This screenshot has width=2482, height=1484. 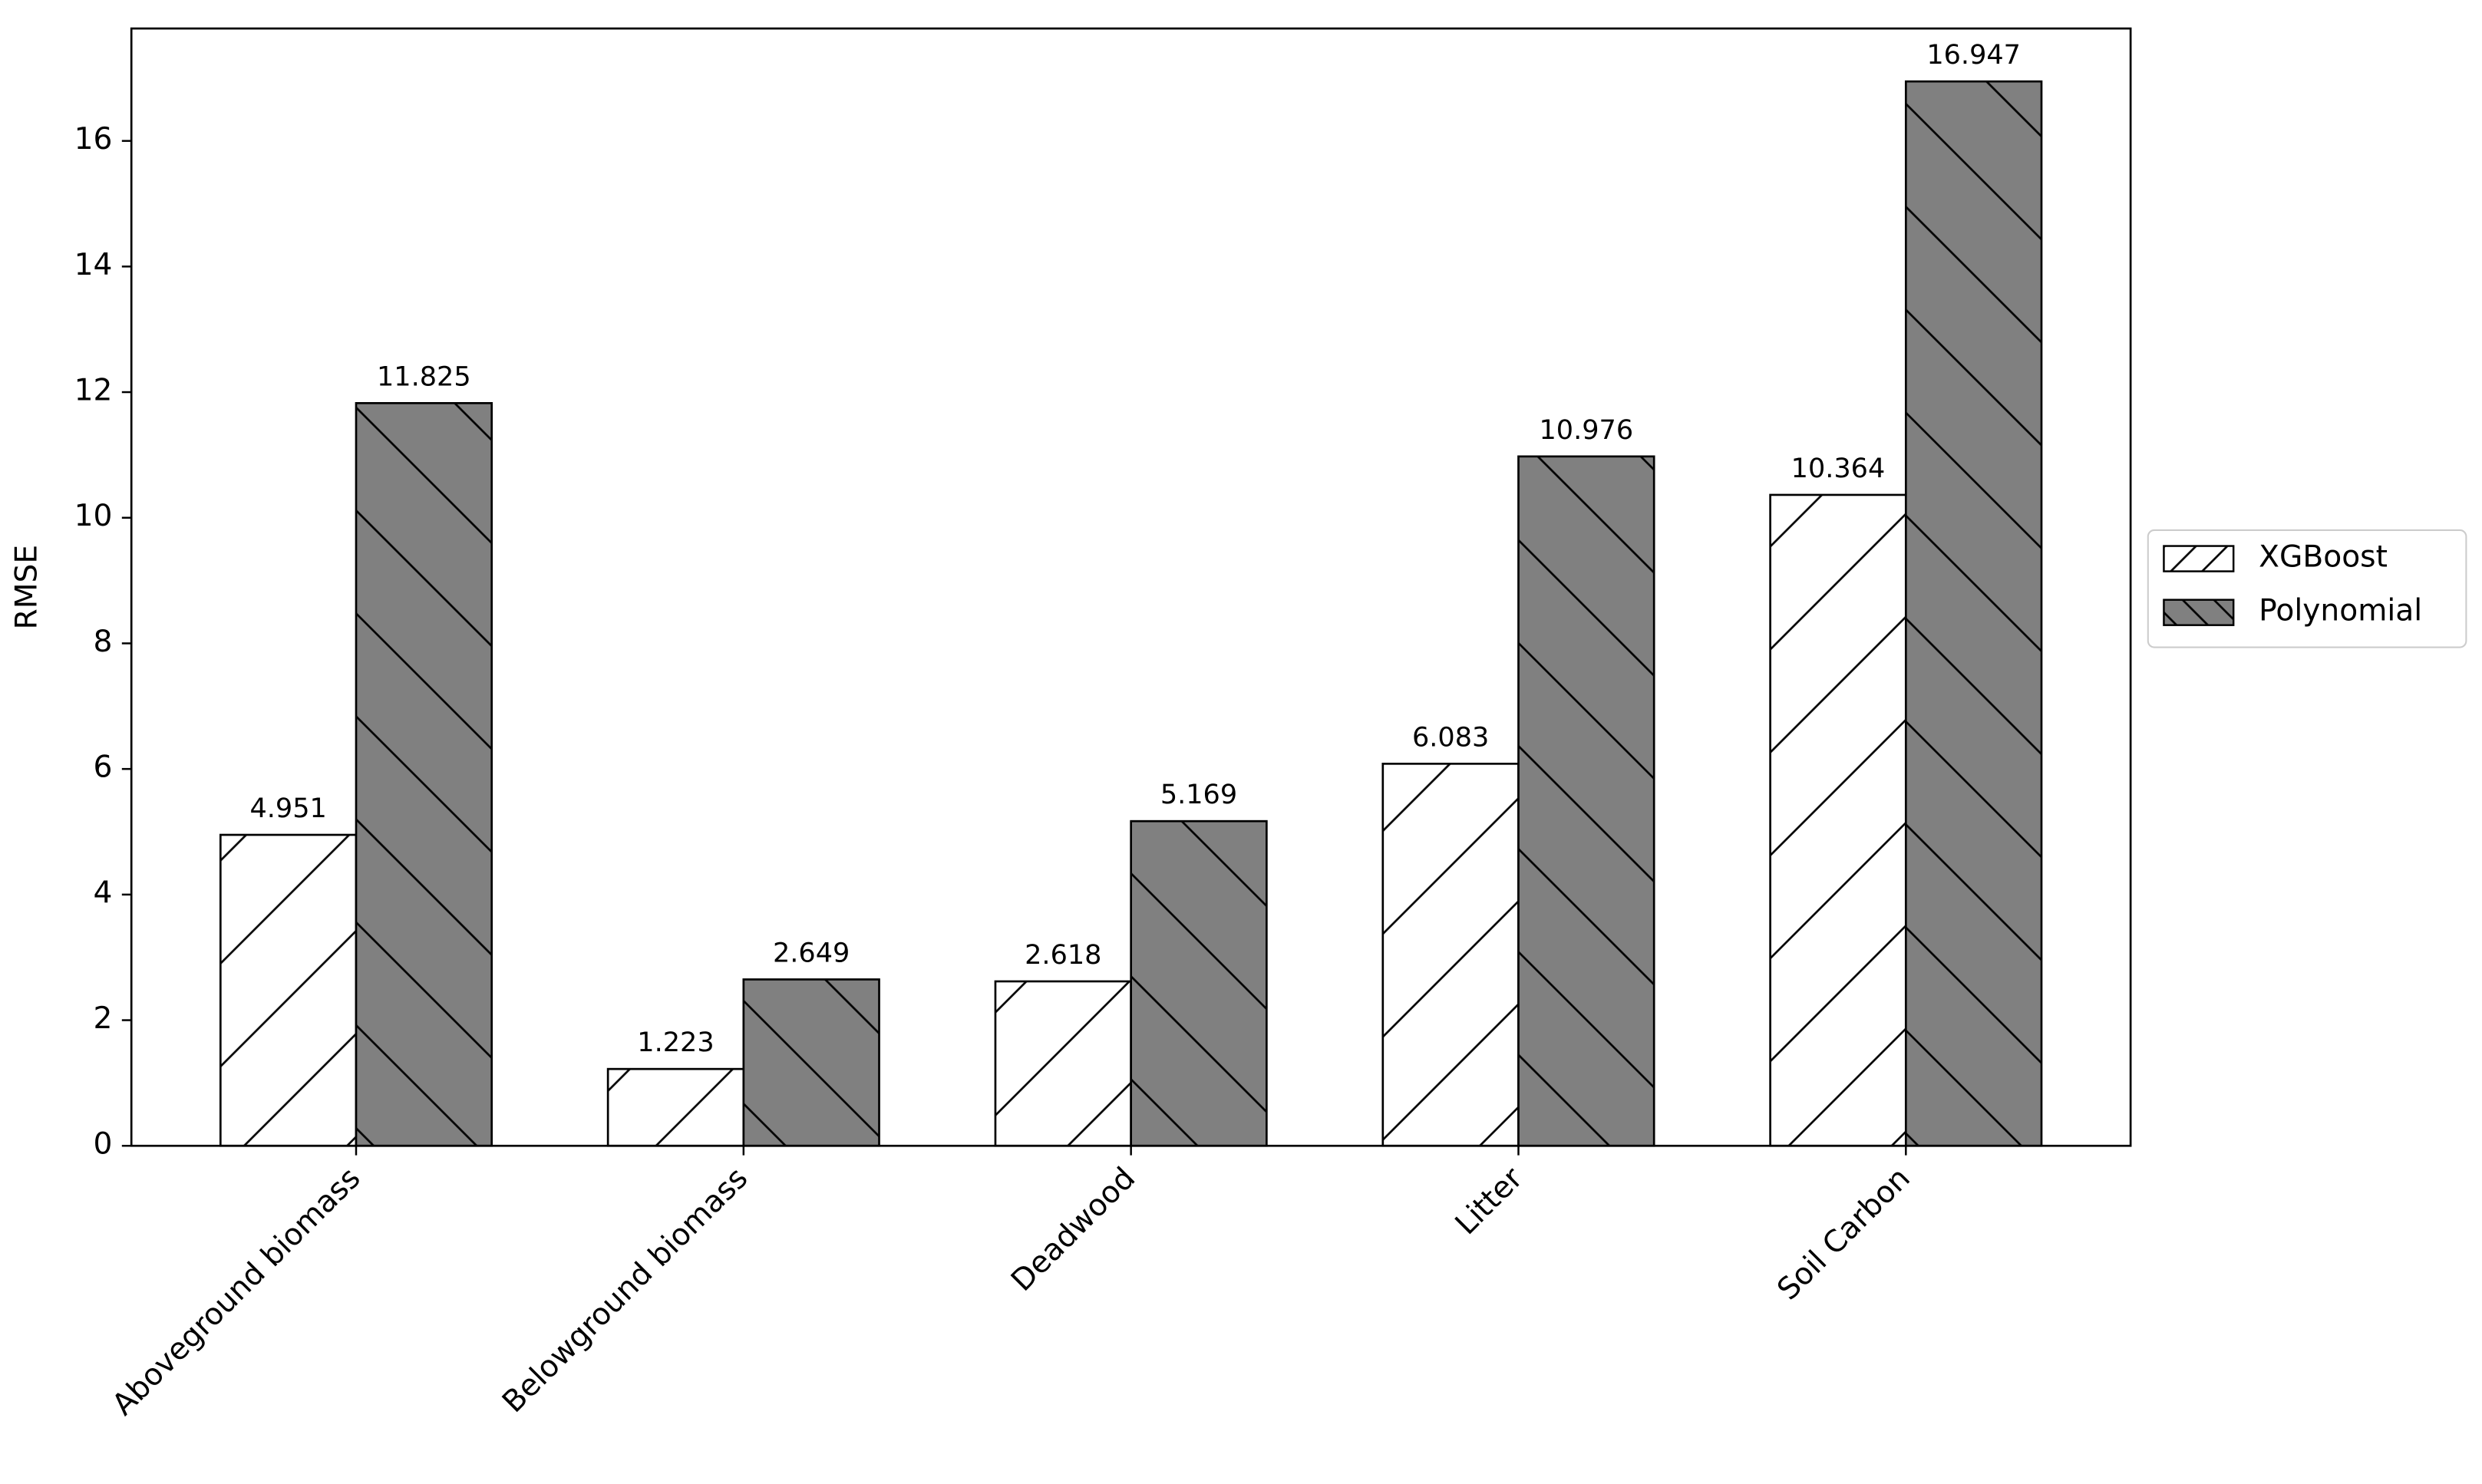 What do you see at coordinates (104, 1018) in the screenshot?
I see `y-tick-label: 2` at bounding box center [104, 1018].